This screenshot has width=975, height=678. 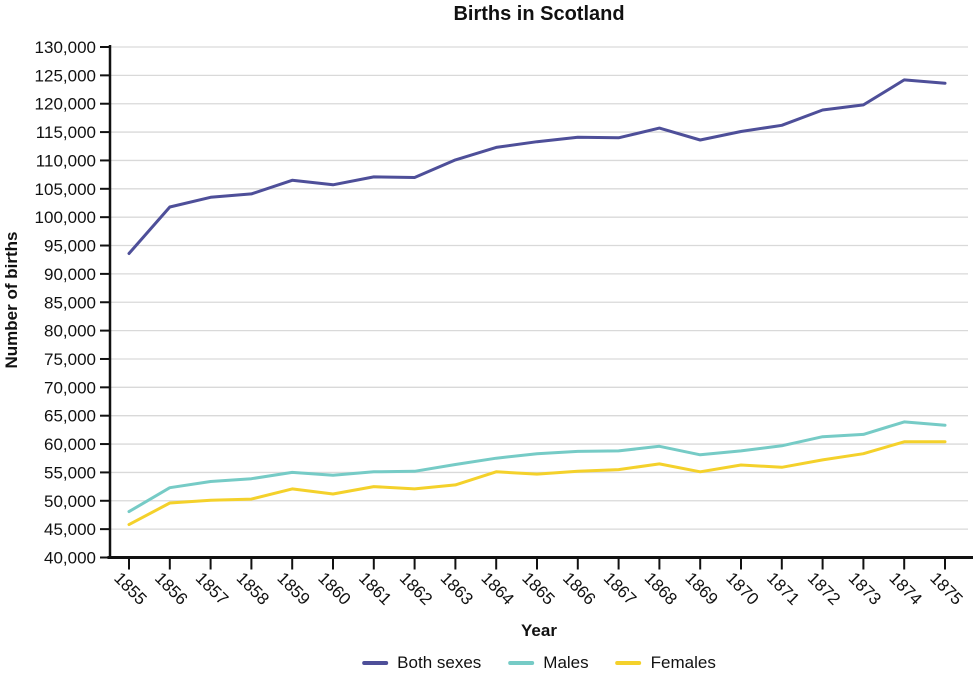 What do you see at coordinates (538, 589) in the screenshot?
I see `x-tick-label: 1865` at bounding box center [538, 589].